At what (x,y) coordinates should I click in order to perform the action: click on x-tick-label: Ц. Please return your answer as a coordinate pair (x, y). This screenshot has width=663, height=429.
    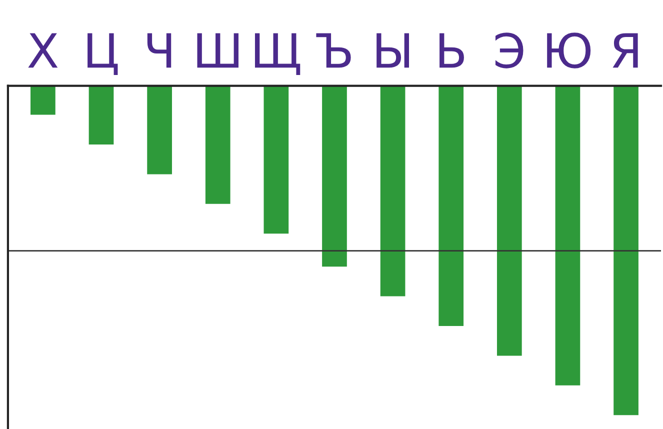
    Looking at the image, I should click on (103, 54).